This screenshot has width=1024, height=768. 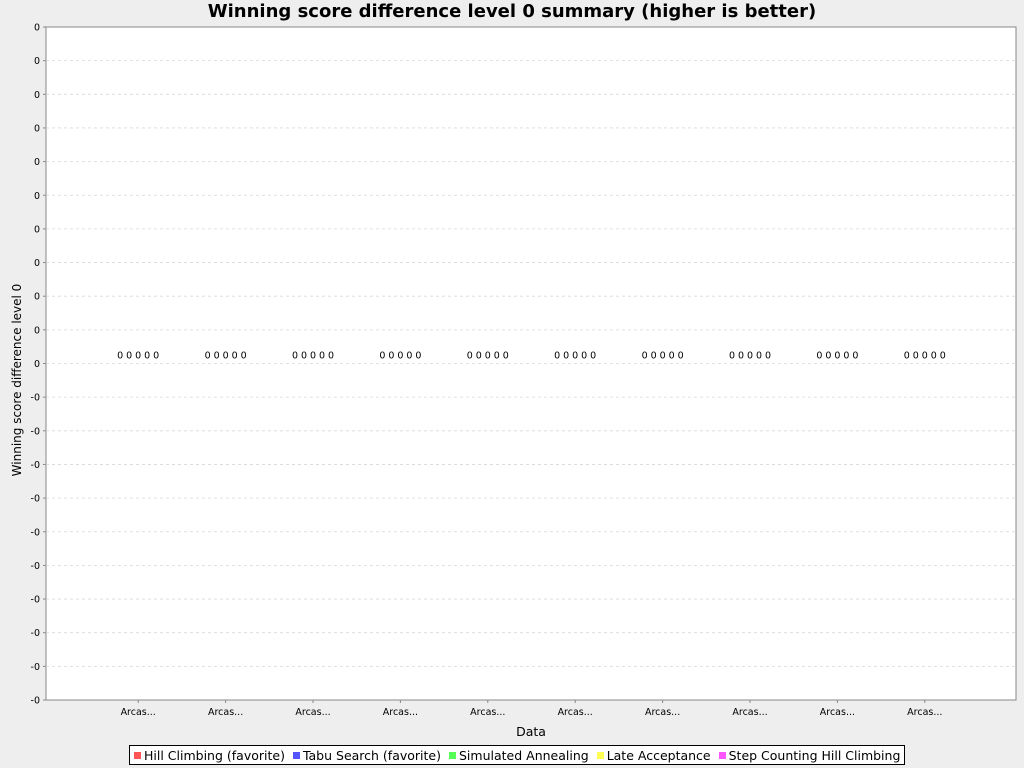 What do you see at coordinates (814, 755) in the screenshot?
I see `legend-label: Step Counting Hill Climbing` at bounding box center [814, 755].